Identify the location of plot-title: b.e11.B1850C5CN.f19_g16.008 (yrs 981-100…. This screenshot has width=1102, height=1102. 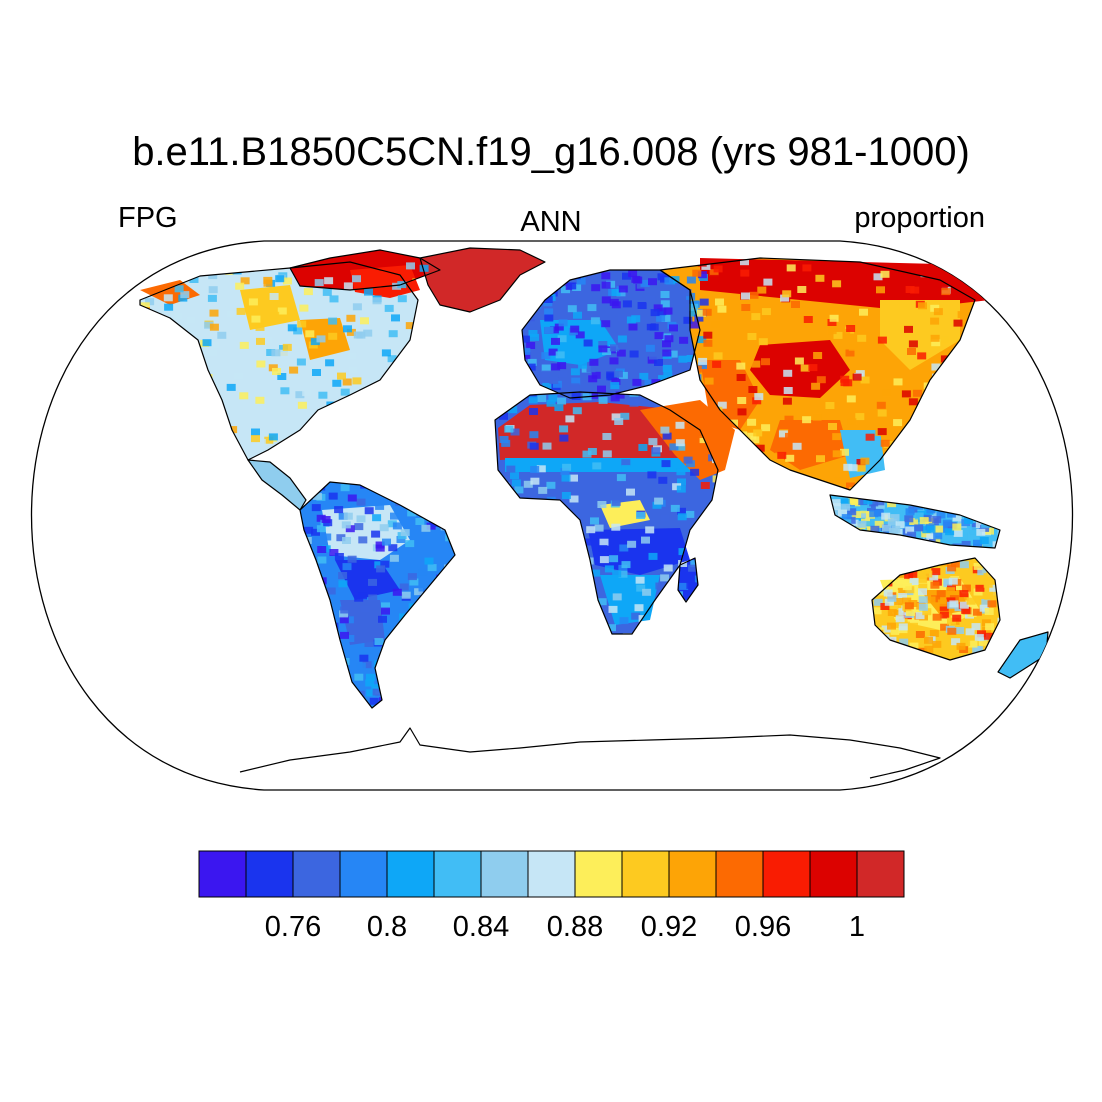
(551, 152).